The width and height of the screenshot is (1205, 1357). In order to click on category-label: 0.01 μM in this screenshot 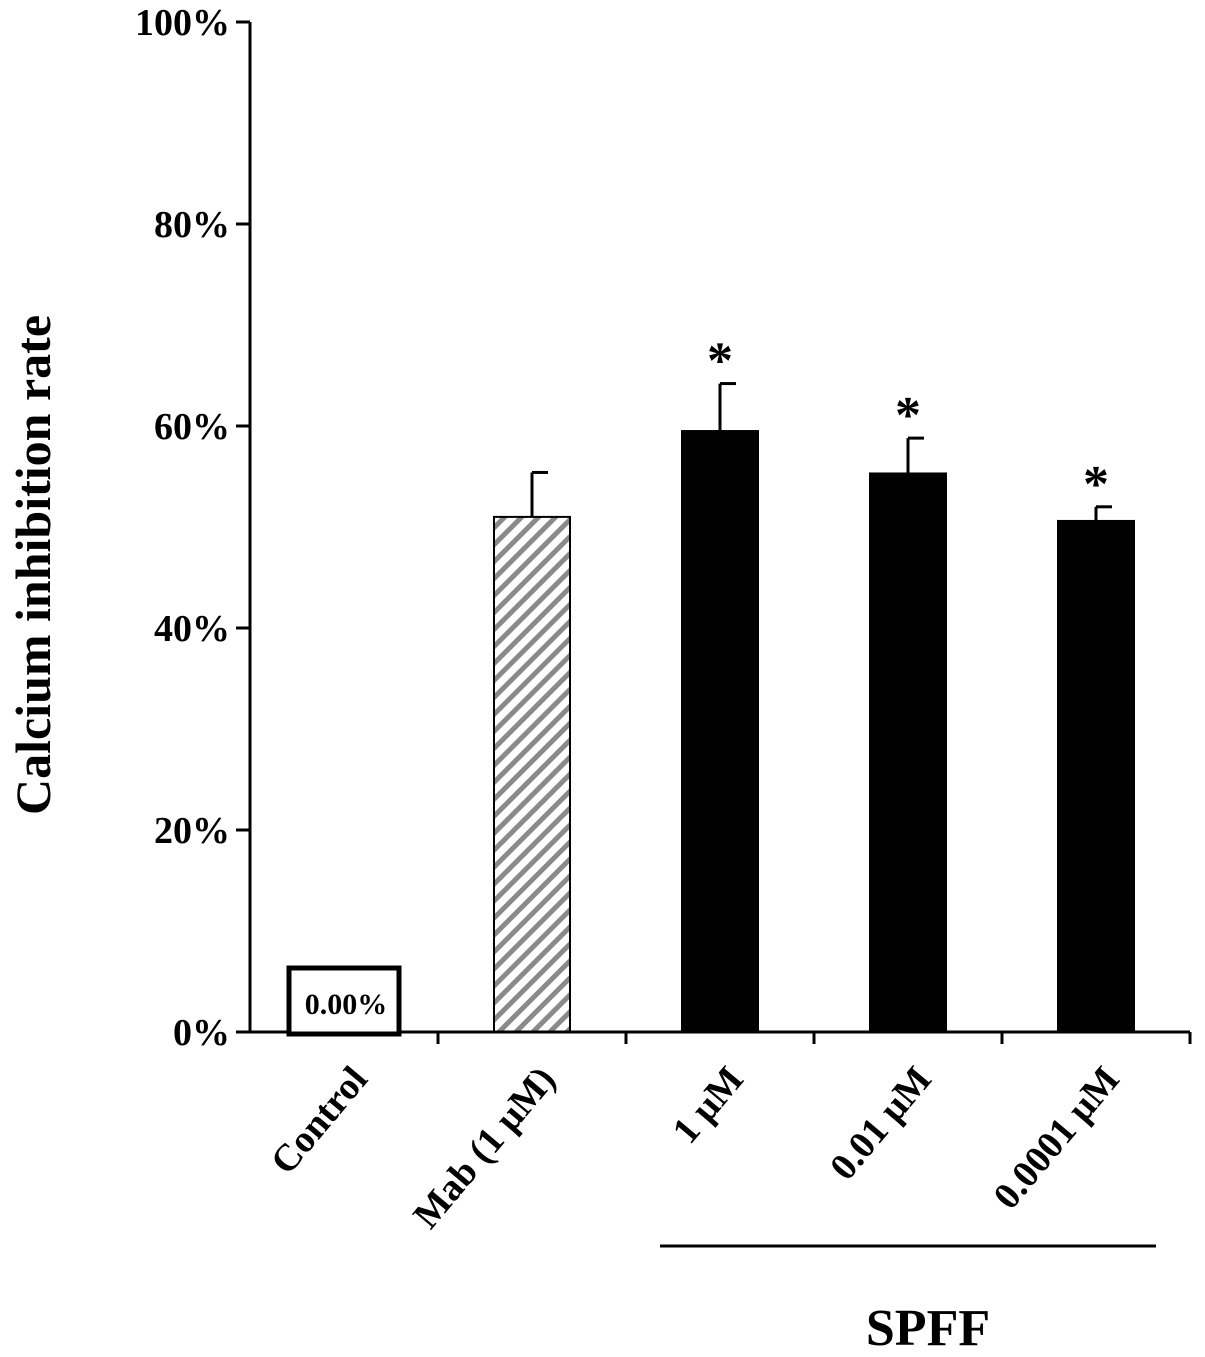, I will do `click(881, 1123)`.